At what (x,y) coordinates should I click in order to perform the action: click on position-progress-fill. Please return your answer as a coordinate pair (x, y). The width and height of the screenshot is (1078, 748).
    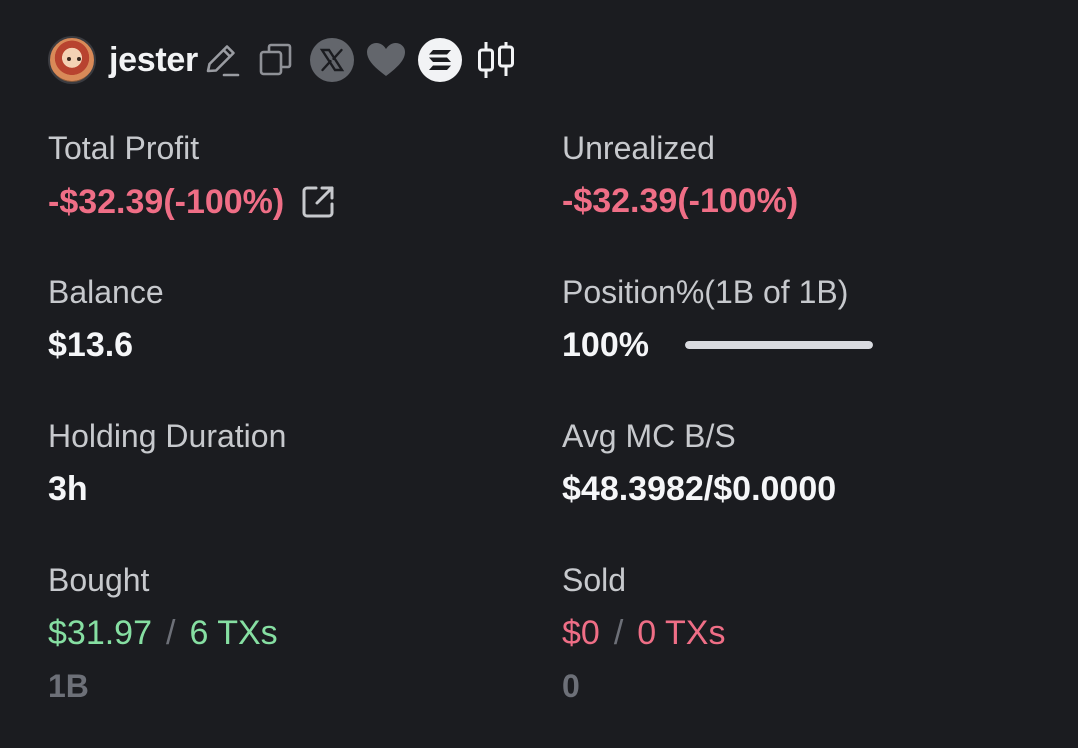
    Looking at the image, I should click on (778, 345).